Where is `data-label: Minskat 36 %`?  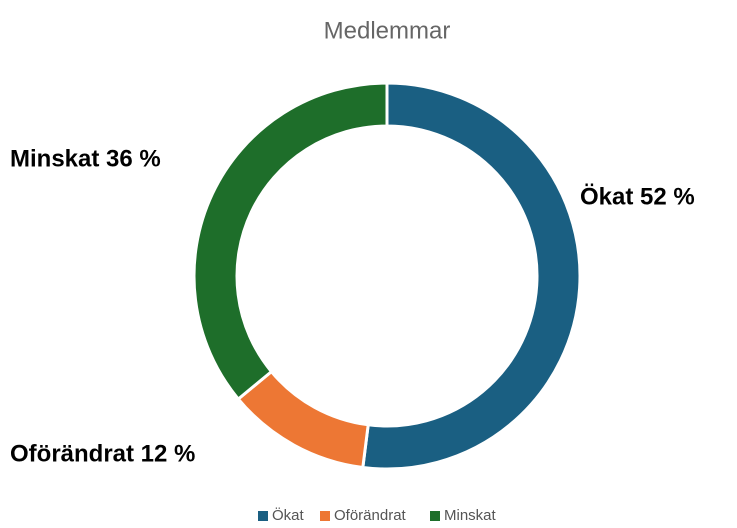 data-label: Minskat 36 % is located at coordinates (85, 158).